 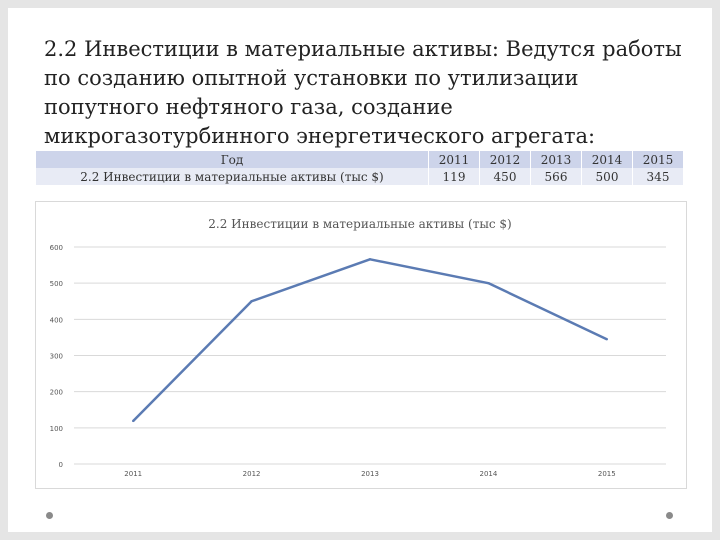 What do you see at coordinates (454, 159) in the screenshot?
I see `table-cell: 2011` at bounding box center [454, 159].